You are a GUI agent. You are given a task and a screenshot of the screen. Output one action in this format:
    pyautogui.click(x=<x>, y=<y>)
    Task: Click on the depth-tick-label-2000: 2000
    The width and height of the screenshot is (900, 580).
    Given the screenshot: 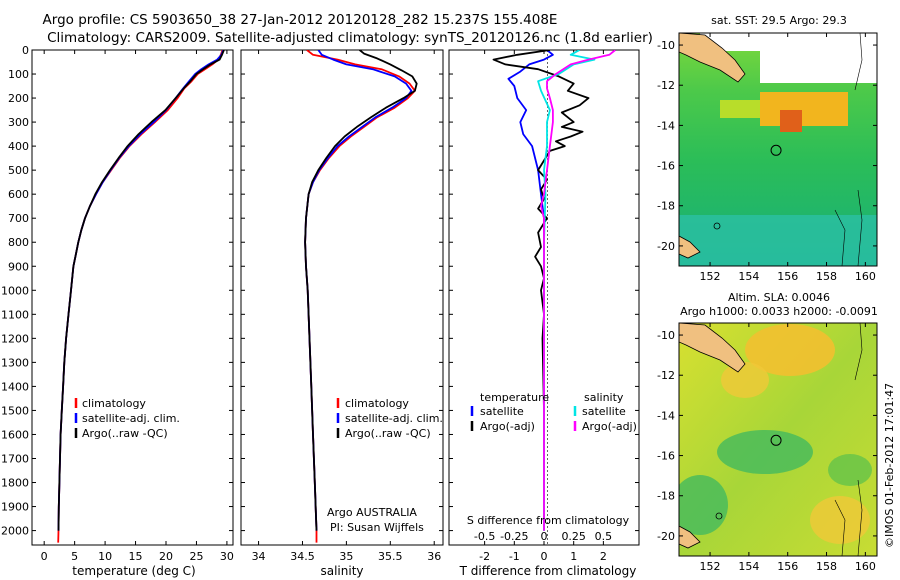 What is the action you would take?
    pyautogui.click(x=15, y=531)
    